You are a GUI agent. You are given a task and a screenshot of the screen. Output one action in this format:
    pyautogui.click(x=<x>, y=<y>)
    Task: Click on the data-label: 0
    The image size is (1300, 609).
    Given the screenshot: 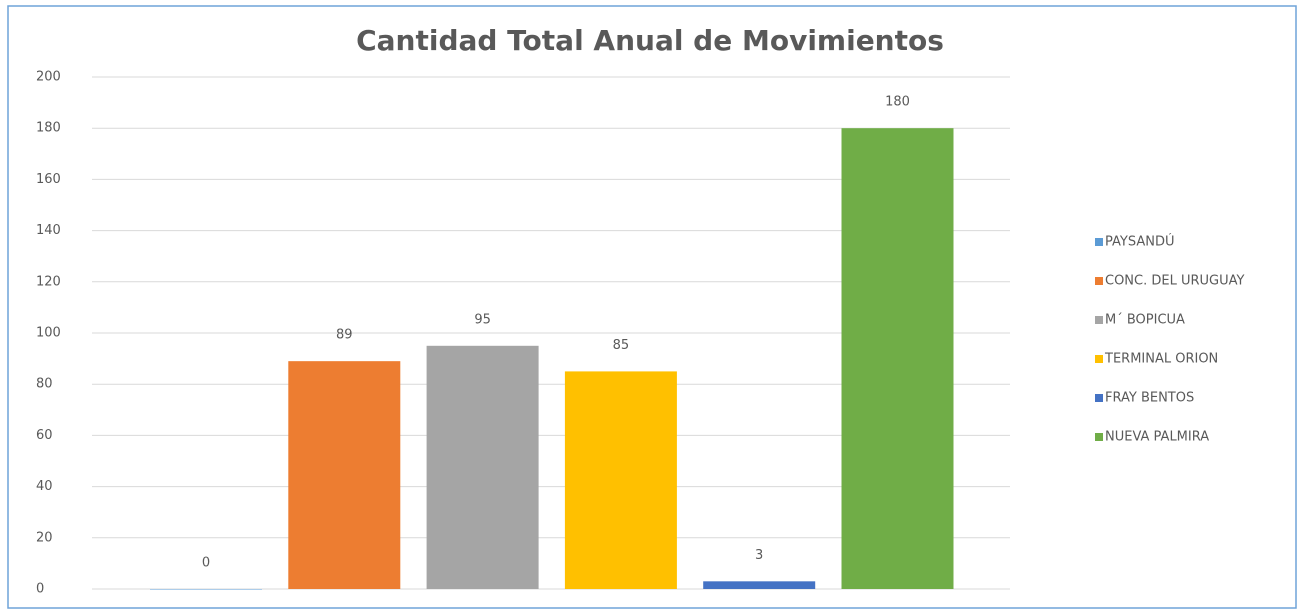 What is the action you would take?
    pyautogui.click(x=206, y=563)
    